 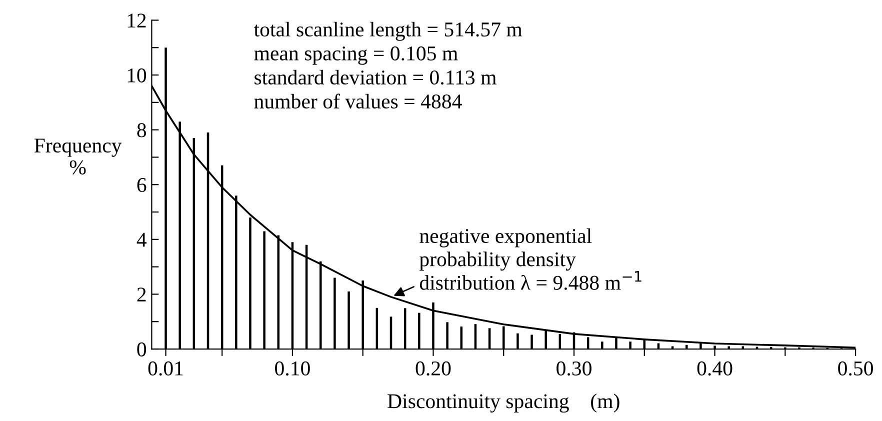 What do you see at coordinates (141, 239) in the screenshot?
I see `y-tick-label: 4` at bounding box center [141, 239].